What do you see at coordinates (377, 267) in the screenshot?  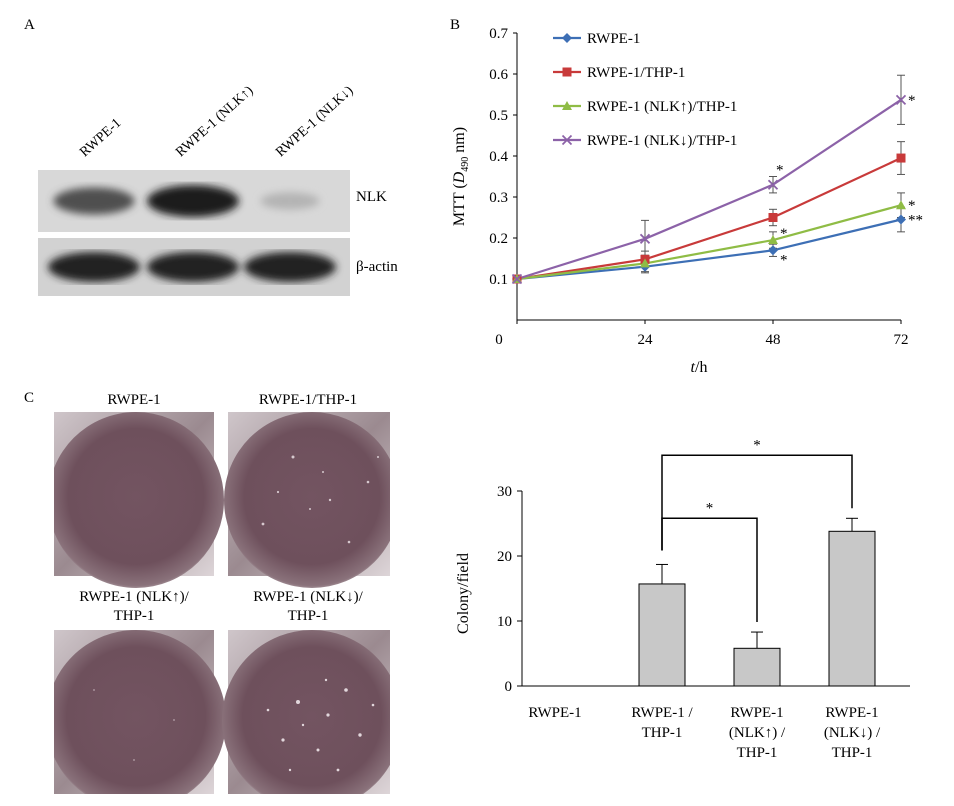 I see `band-label-actin: β-actin` at bounding box center [377, 267].